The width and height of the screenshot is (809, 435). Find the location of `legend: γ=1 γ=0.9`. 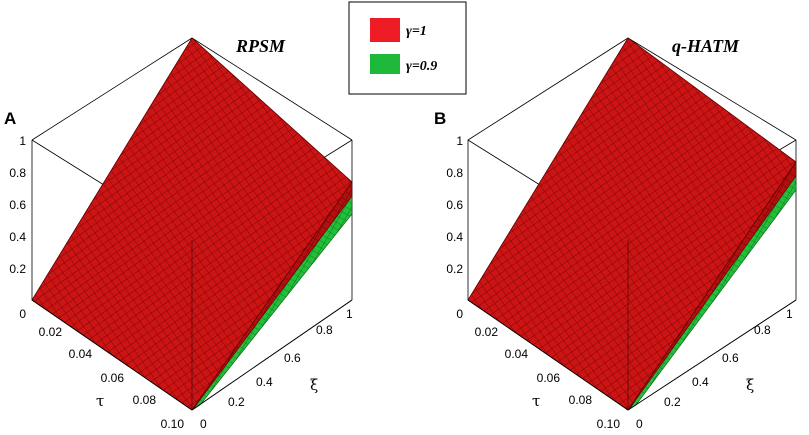

legend: γ=1 γ=0.9 is located at coordinates (407, 48).